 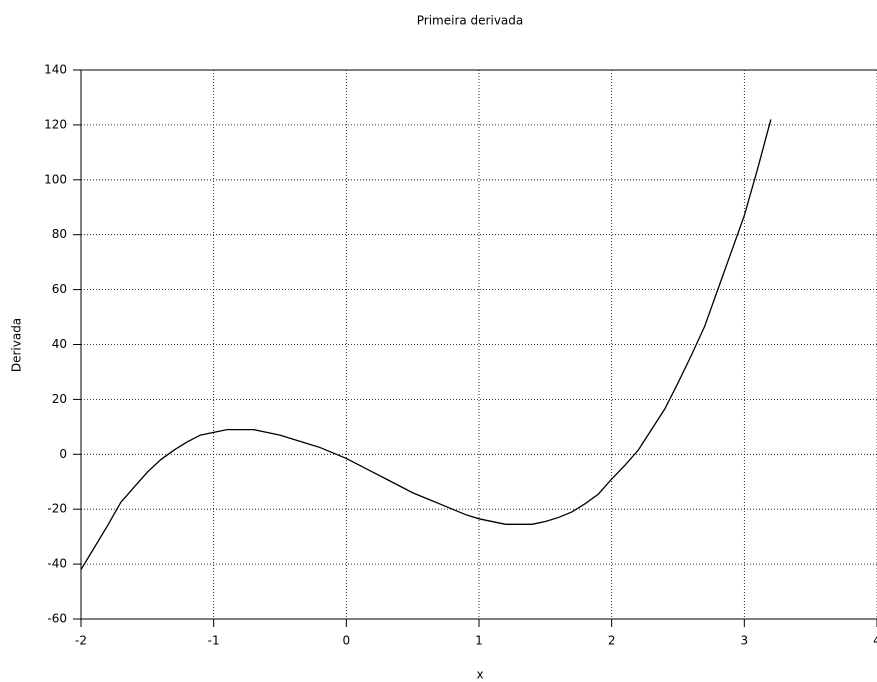 I want to click on chart-title: Primeira derivada, so click(x=470, y=21).